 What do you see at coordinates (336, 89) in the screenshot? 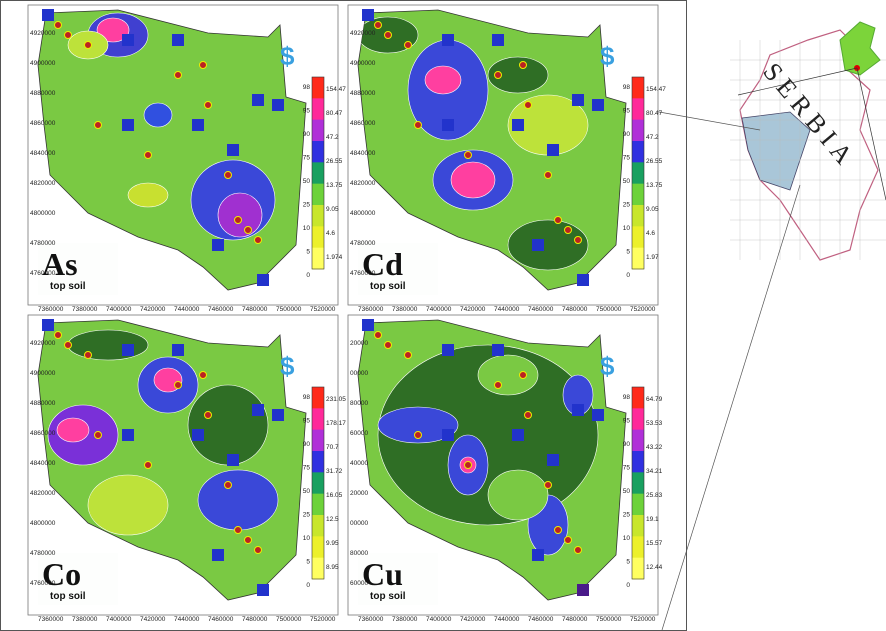
I see `legend-value: 154.47` at bounding box center [336, 89].